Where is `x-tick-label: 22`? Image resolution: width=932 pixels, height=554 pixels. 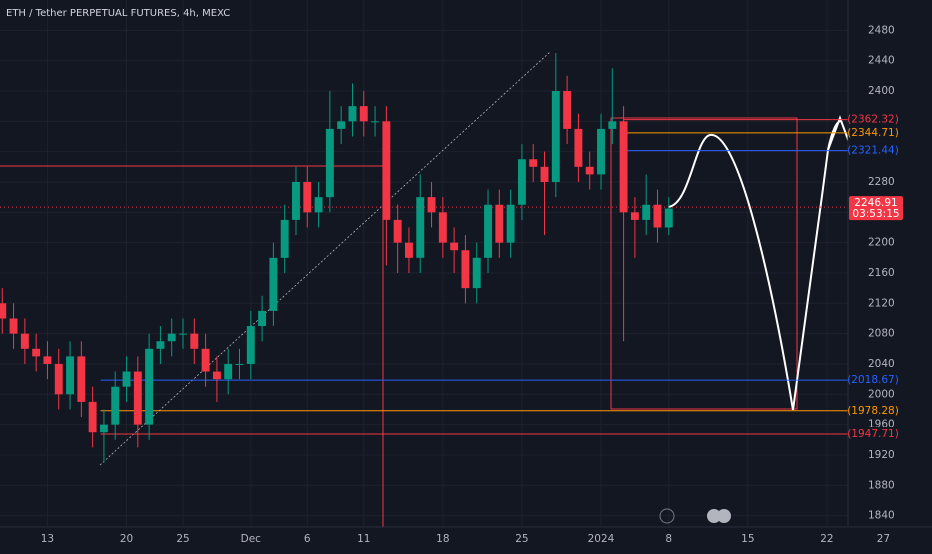 x-tick-label: 22 is located at coordinates (826, 539).